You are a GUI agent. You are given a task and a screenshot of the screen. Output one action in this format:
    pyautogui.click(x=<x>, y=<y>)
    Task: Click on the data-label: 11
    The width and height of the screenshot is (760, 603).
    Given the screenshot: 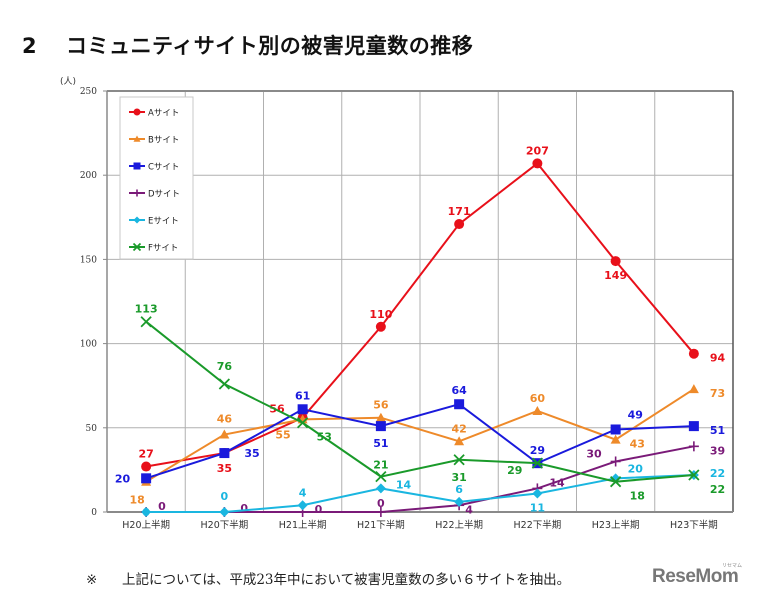 What is the action you would take?
    pyautogui.click(x=537, y=507)
    